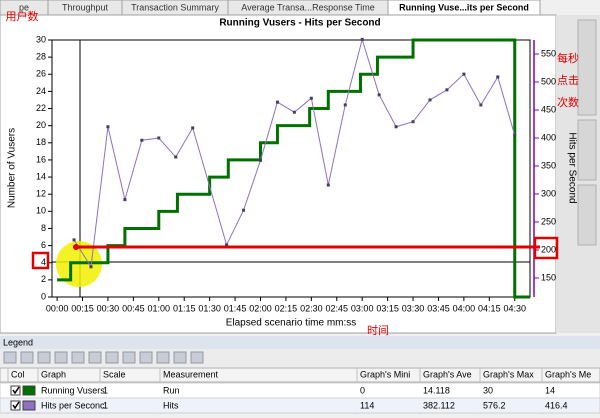 Image resolution: width=600 pixels, height=418 pixels. Describe the element at coordinates (41, 57) in the screenshot. I see `y-tick-label: 28` at that location.